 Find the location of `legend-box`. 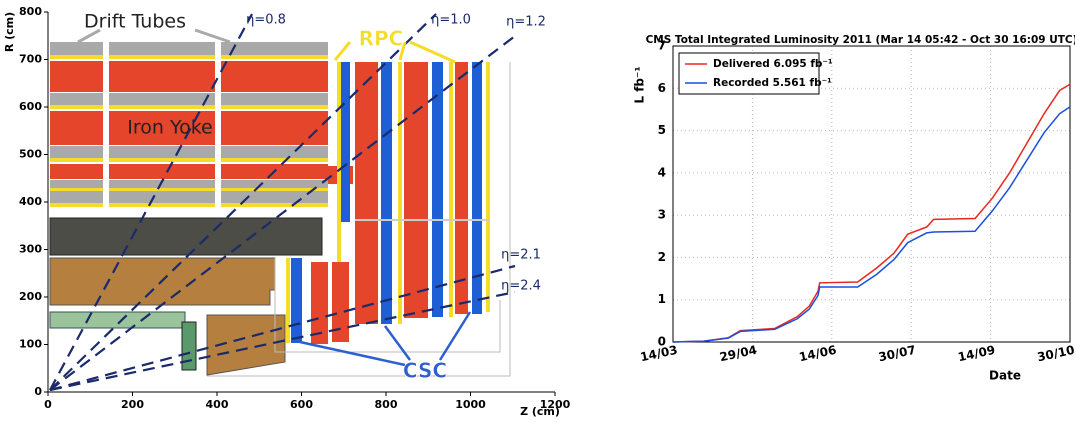

legend-box is located at coordinates (749, 73).